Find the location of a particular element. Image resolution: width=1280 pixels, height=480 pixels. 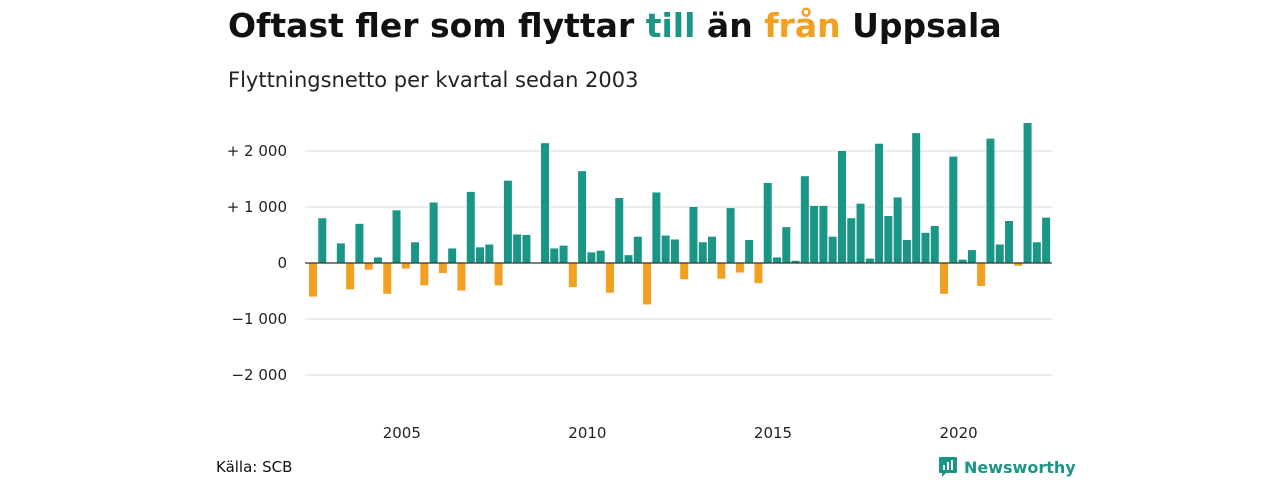

x-tick-label: 2015 is located at coordinates (773, 433).